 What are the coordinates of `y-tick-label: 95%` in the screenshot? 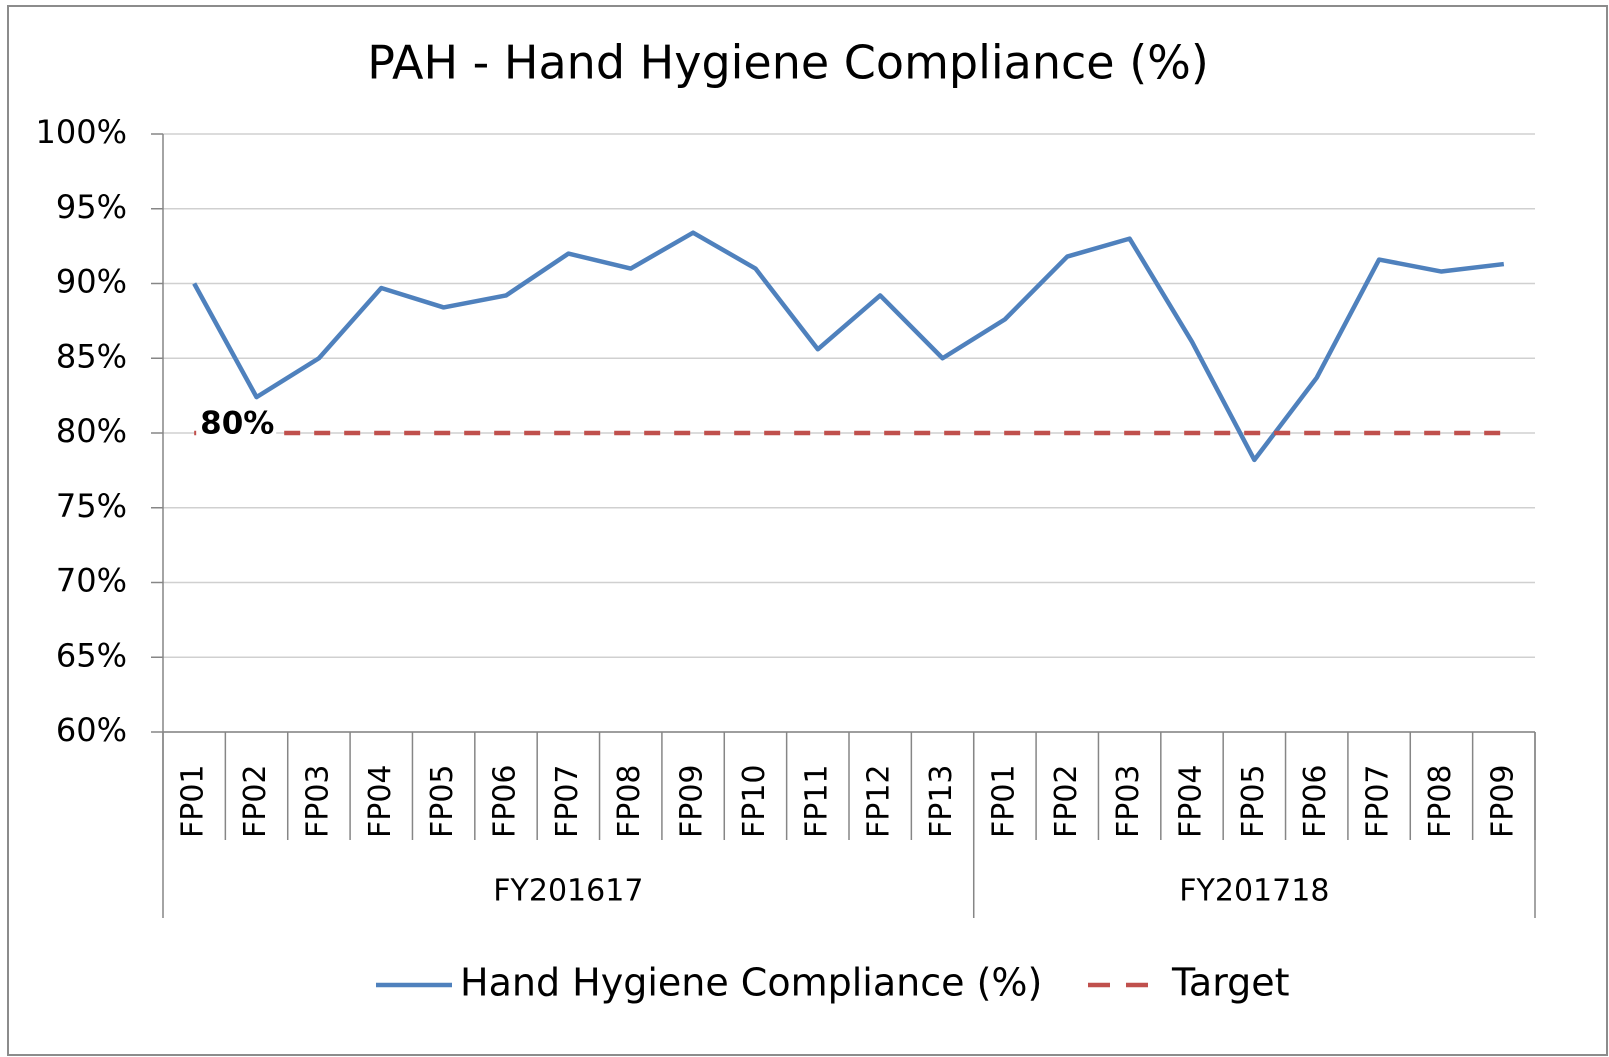 It's located at (91, 207).